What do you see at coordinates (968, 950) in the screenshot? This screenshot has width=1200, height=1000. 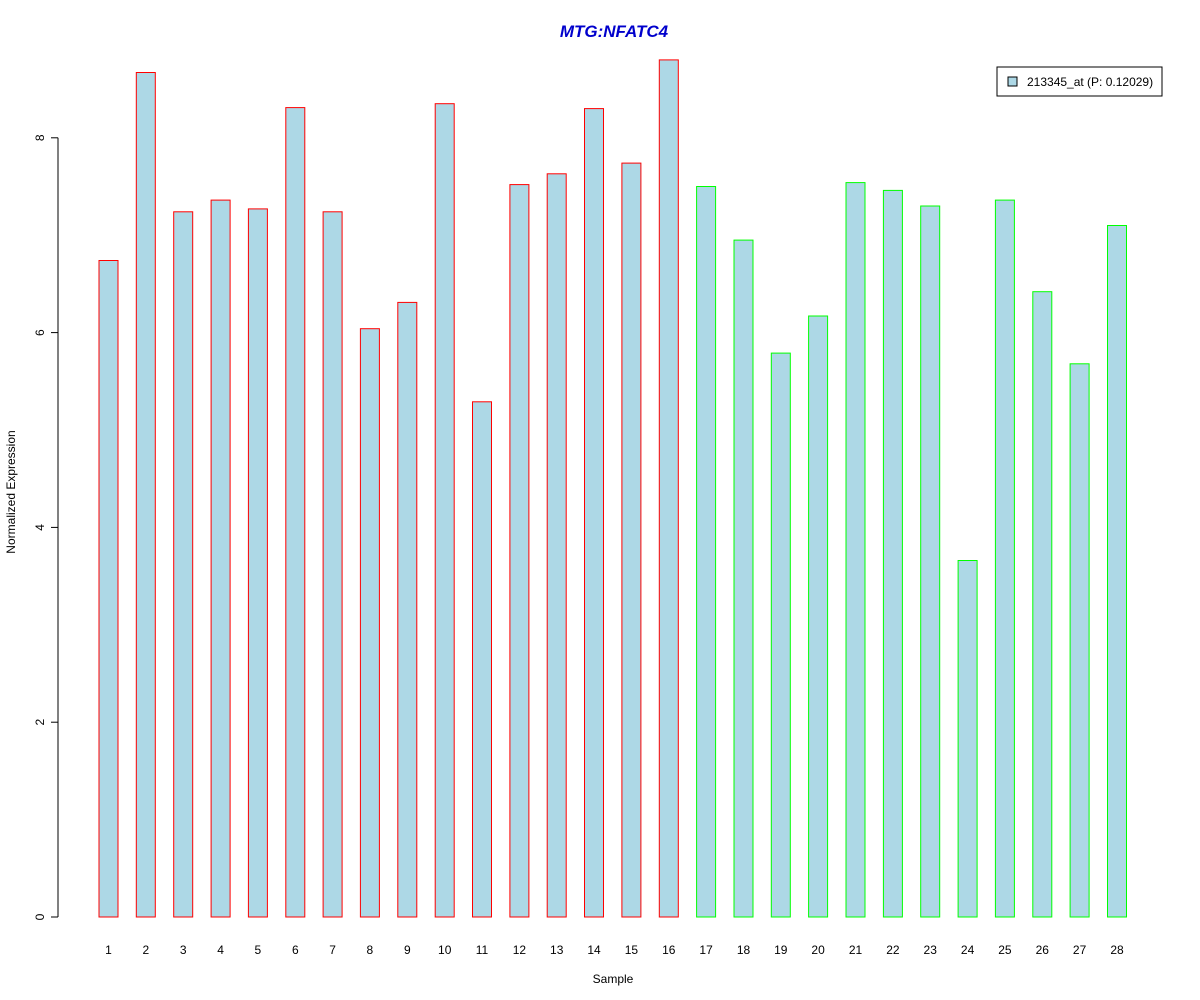 I see `x-tick-label: 24` at bounding box center [968, 950].